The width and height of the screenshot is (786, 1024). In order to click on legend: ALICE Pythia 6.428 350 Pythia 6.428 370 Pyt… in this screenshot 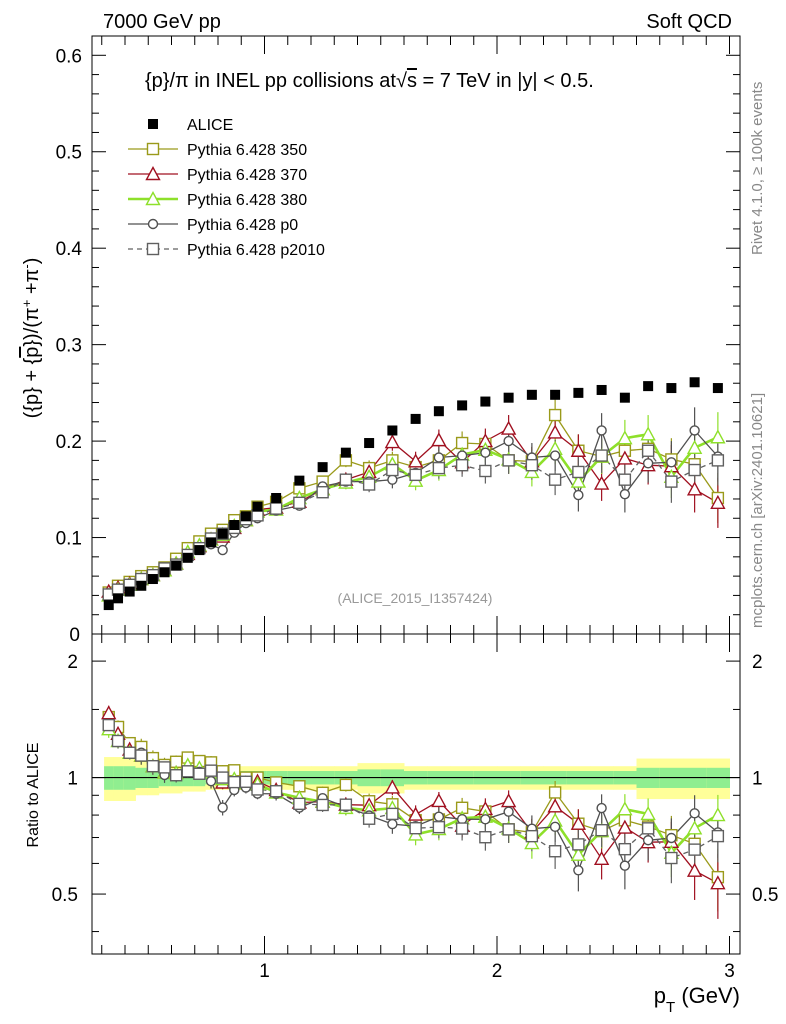, I will do `click(226, 188)`.